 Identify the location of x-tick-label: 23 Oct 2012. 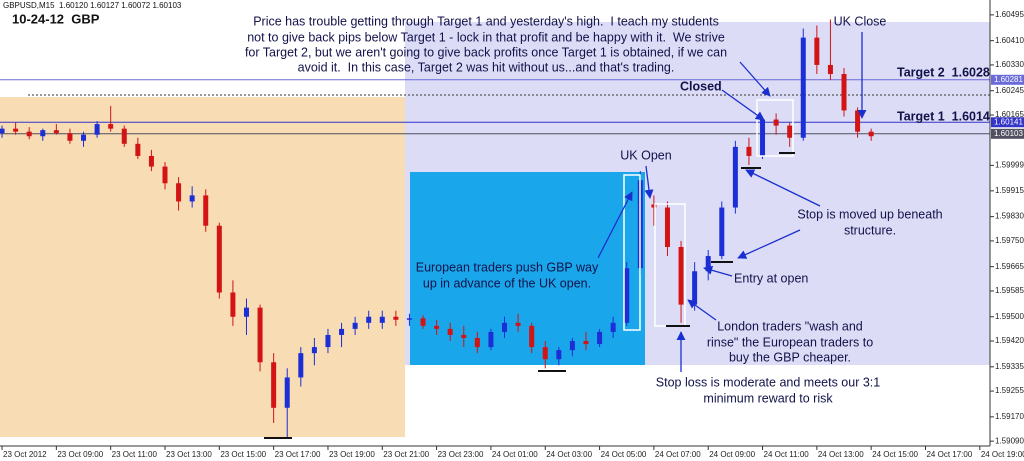
(25, 454).